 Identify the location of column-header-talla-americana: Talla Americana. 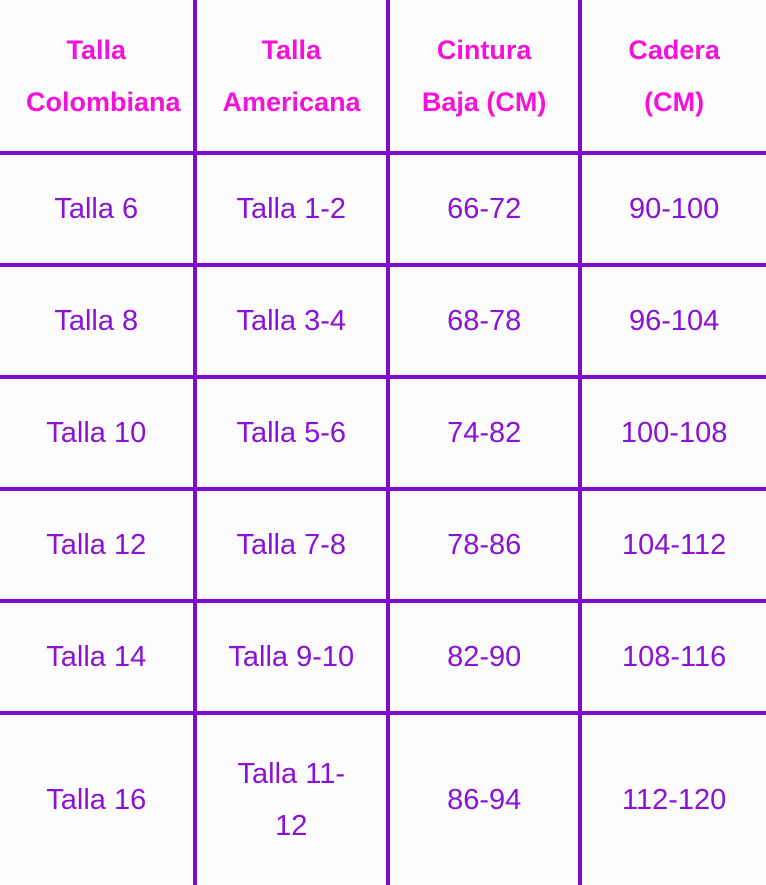
(293, 77).